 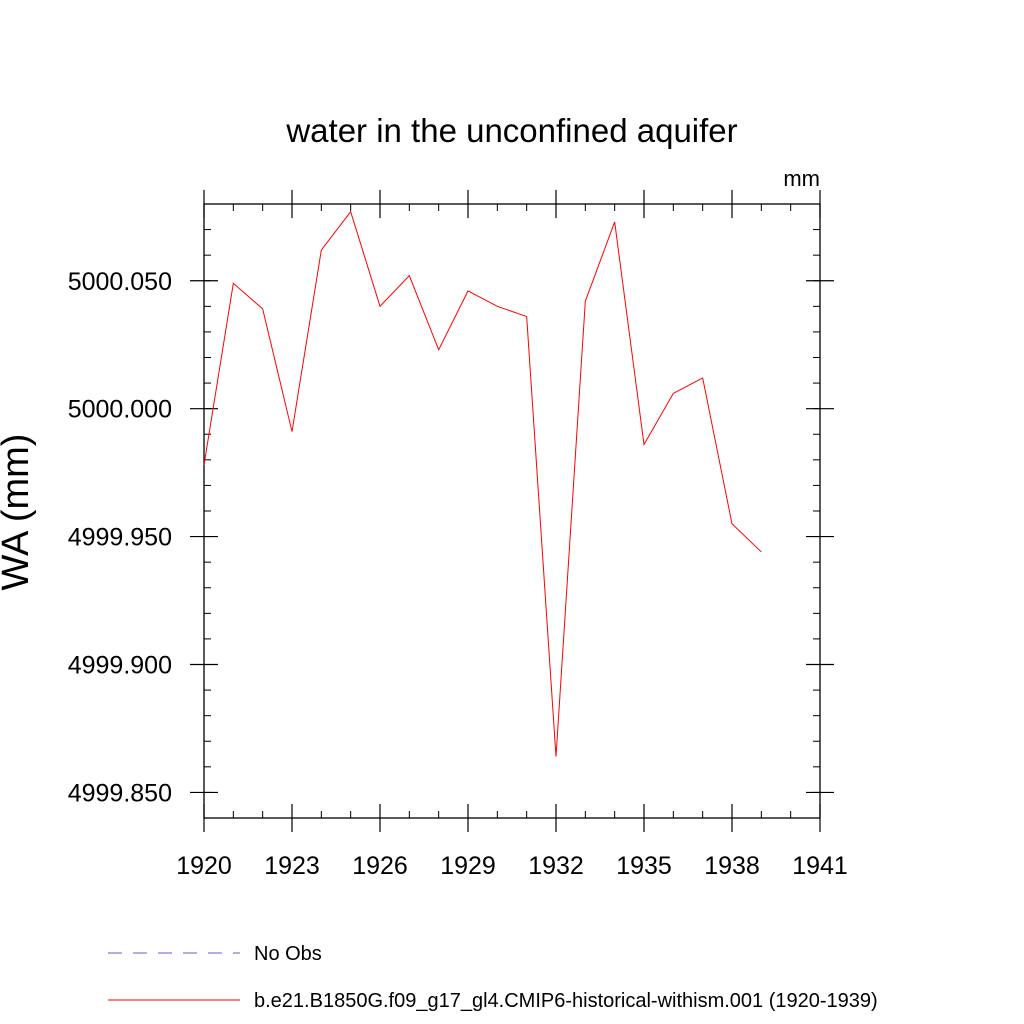 What do you see at coordinates (18, 512) in the screenshot?
I see `y-axis-label: WA (mm)` at bounding box center [18, 512].